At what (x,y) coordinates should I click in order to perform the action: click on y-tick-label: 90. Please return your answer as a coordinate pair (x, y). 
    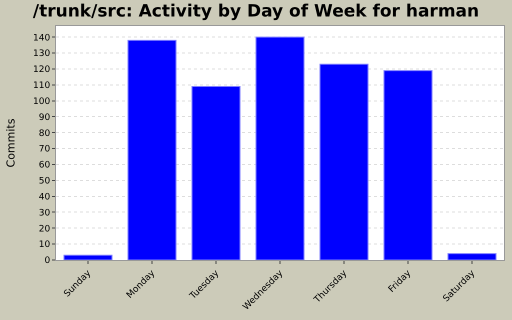
    Looking at the image, I should click on (44, 117).